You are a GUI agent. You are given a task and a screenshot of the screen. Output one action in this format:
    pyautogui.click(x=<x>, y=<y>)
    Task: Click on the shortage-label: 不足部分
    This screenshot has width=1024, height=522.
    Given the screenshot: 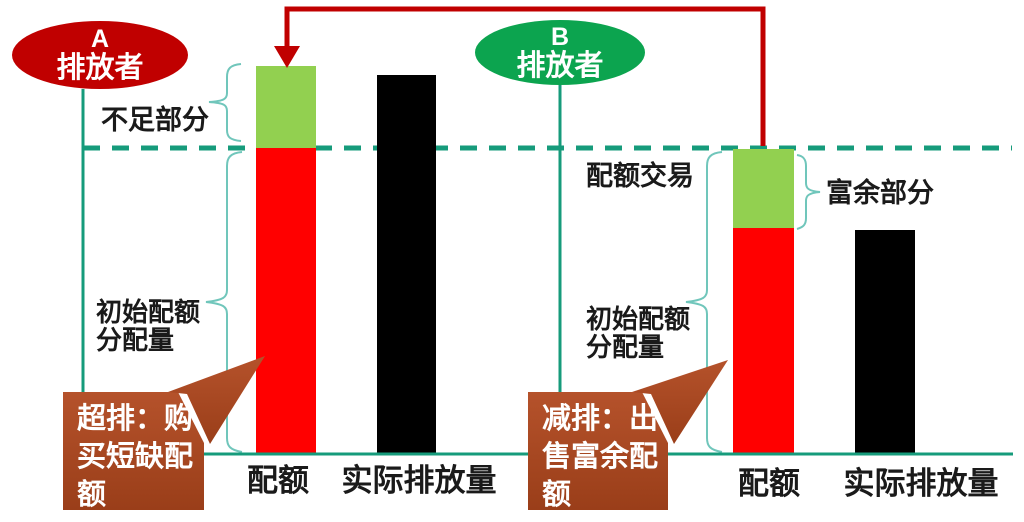 What is the action you would take?
    pyautogui.click(x=155, y=120)
    